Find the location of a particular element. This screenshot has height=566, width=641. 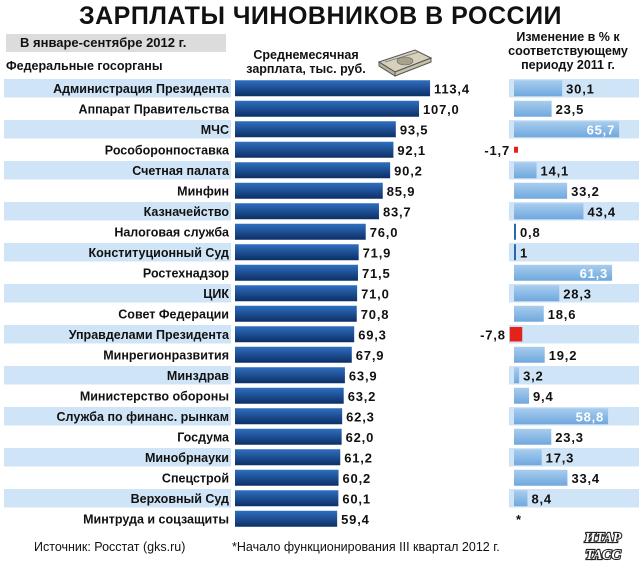

agency-label: Налоговая служба is located at coordinates (172, 232).